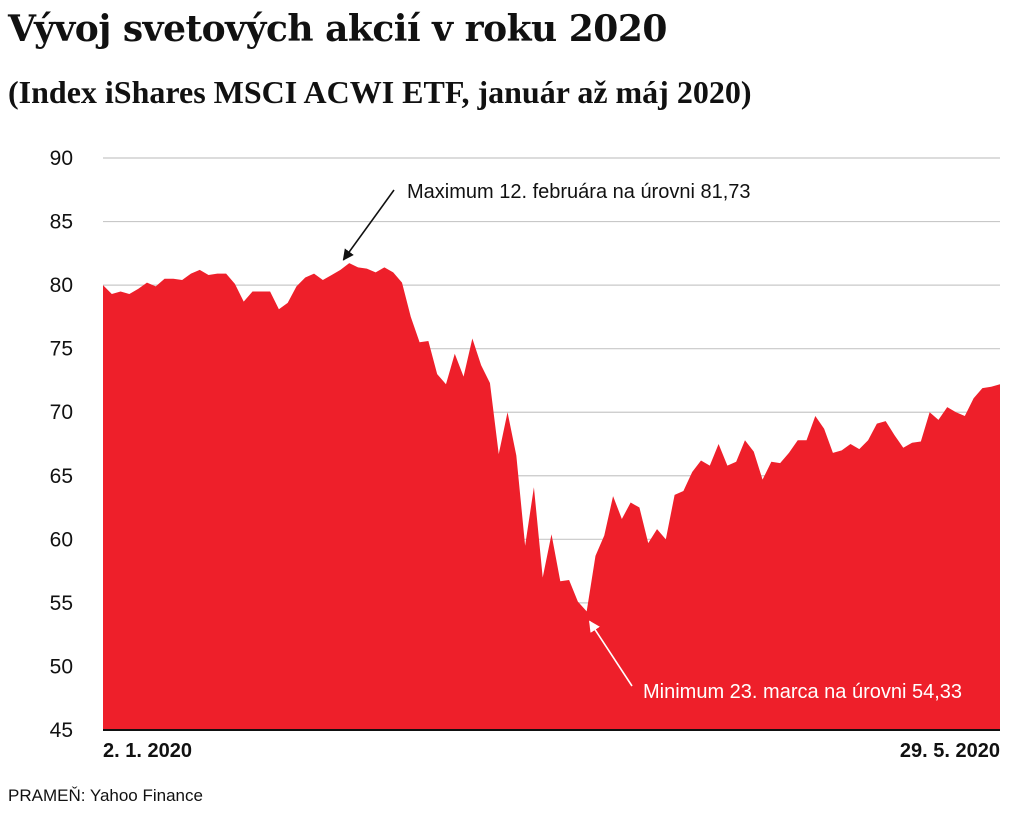 The image size is (1024, 824). Describe the element at coordinates (611, 653) in the screenshot. I see `minimum-arrow` at that location.